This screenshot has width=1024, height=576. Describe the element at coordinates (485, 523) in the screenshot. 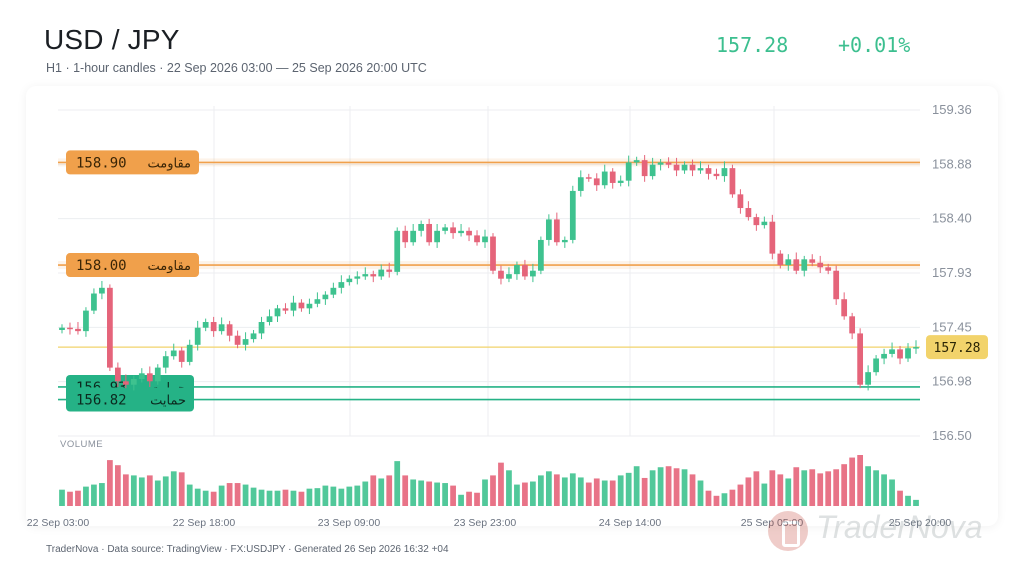

I see `x-tick-label: 23 Sep 23:00` at that location.